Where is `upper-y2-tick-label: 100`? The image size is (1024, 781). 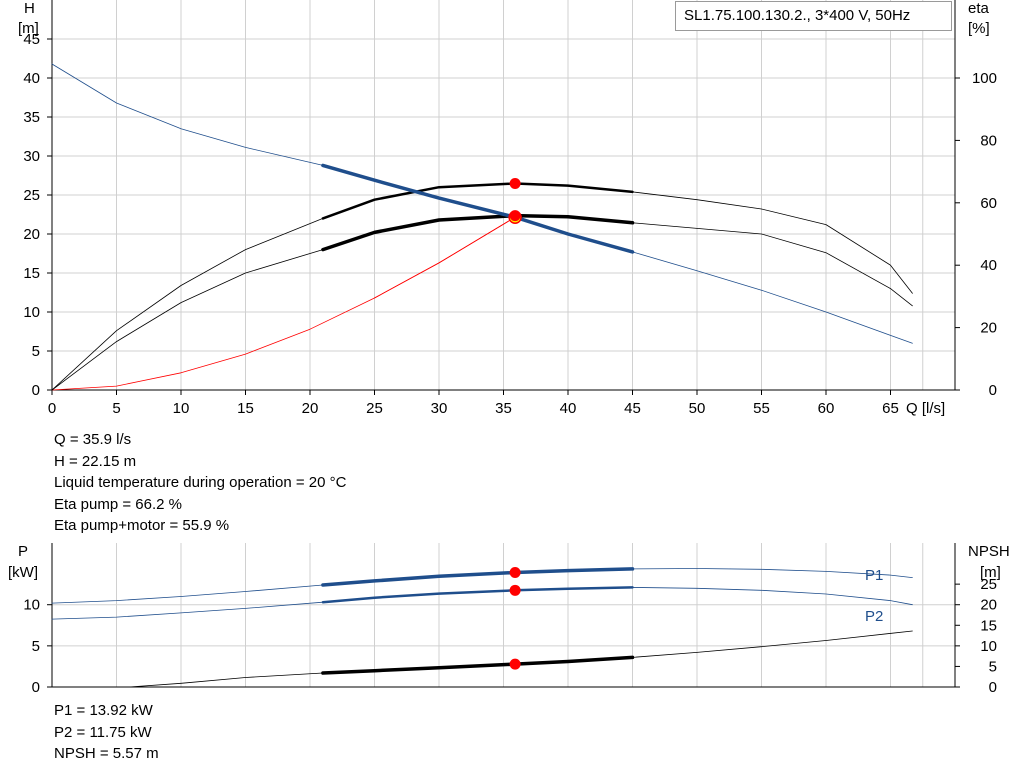
upper-y2-tick-label: 100 is located at coordinates (984, 78).